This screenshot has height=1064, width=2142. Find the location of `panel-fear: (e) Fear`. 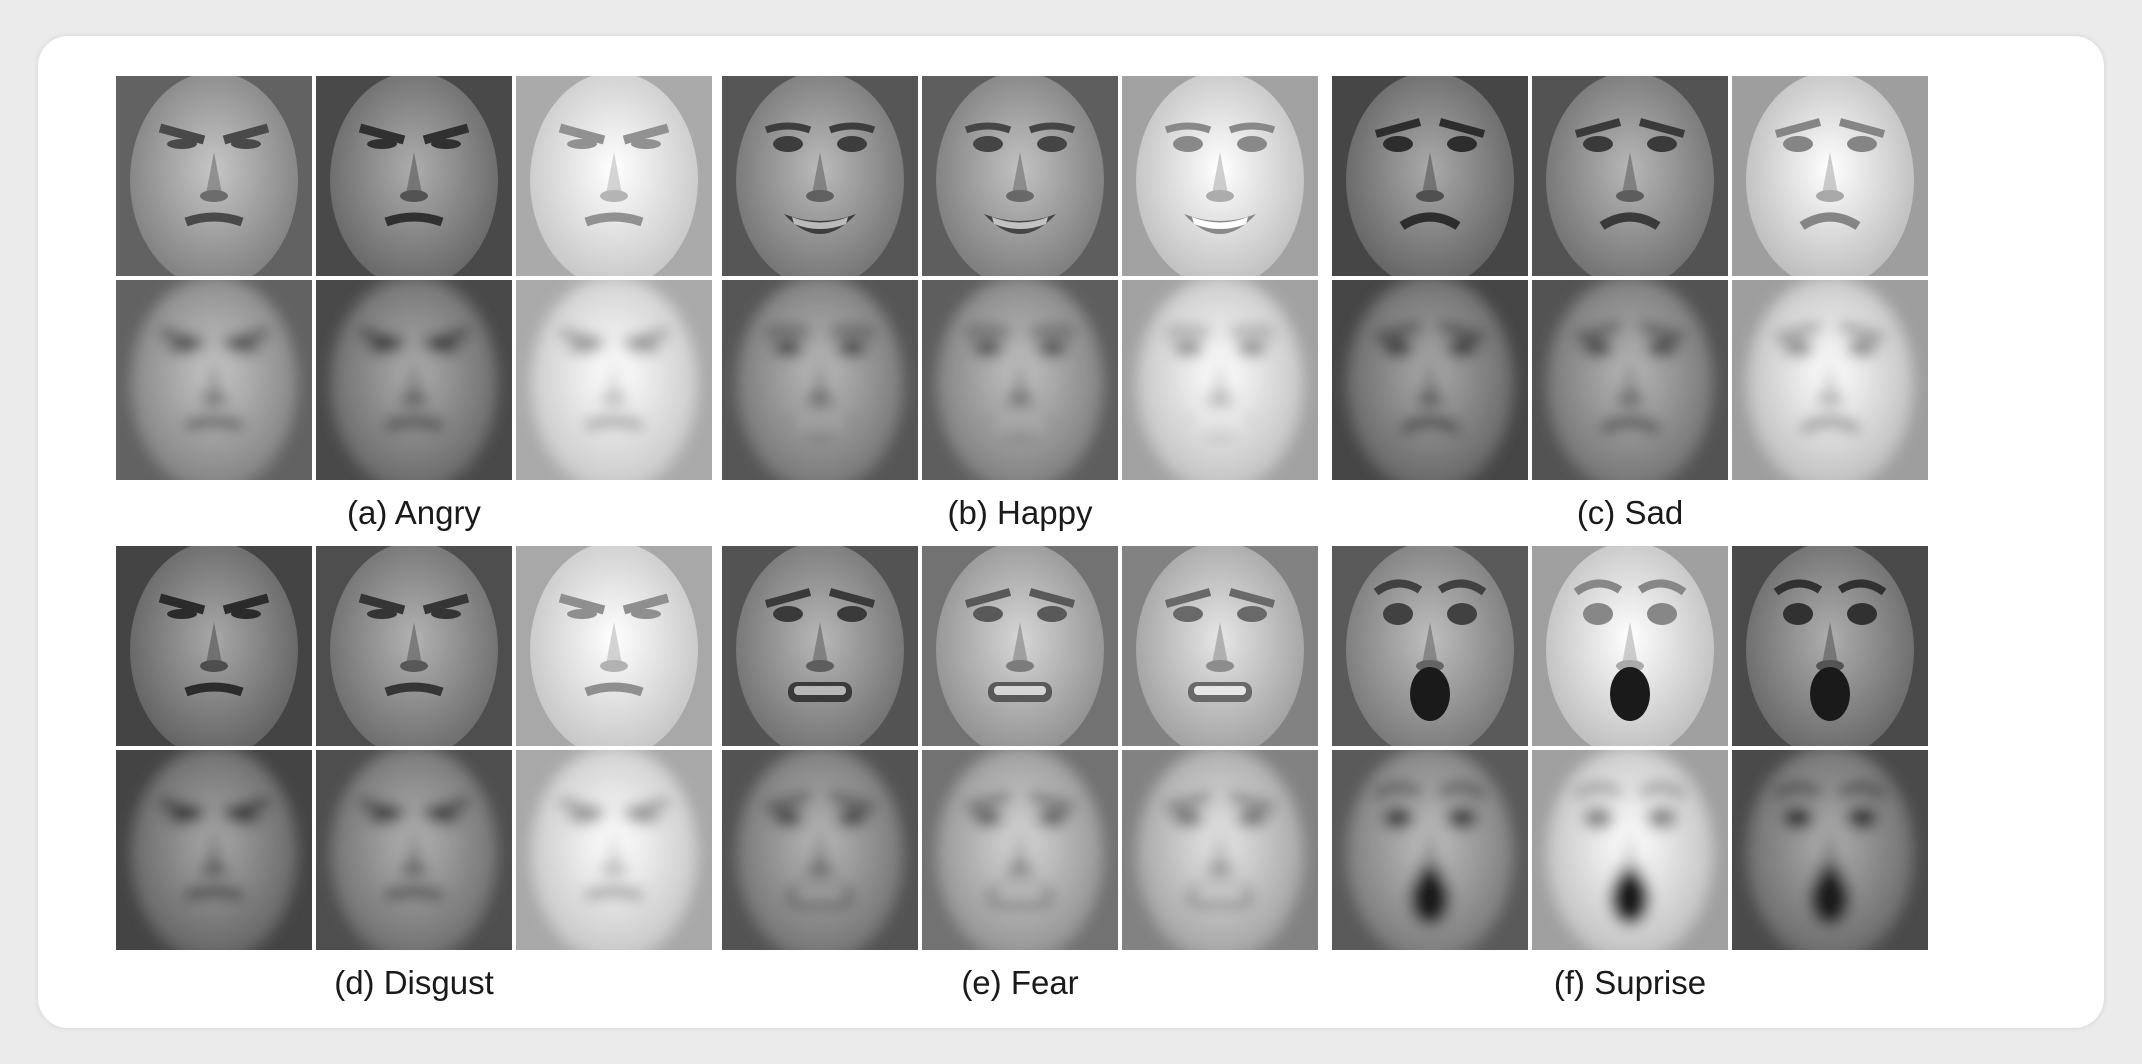

panel-fear: (e) Fear is located at coordinates (1020, 776).